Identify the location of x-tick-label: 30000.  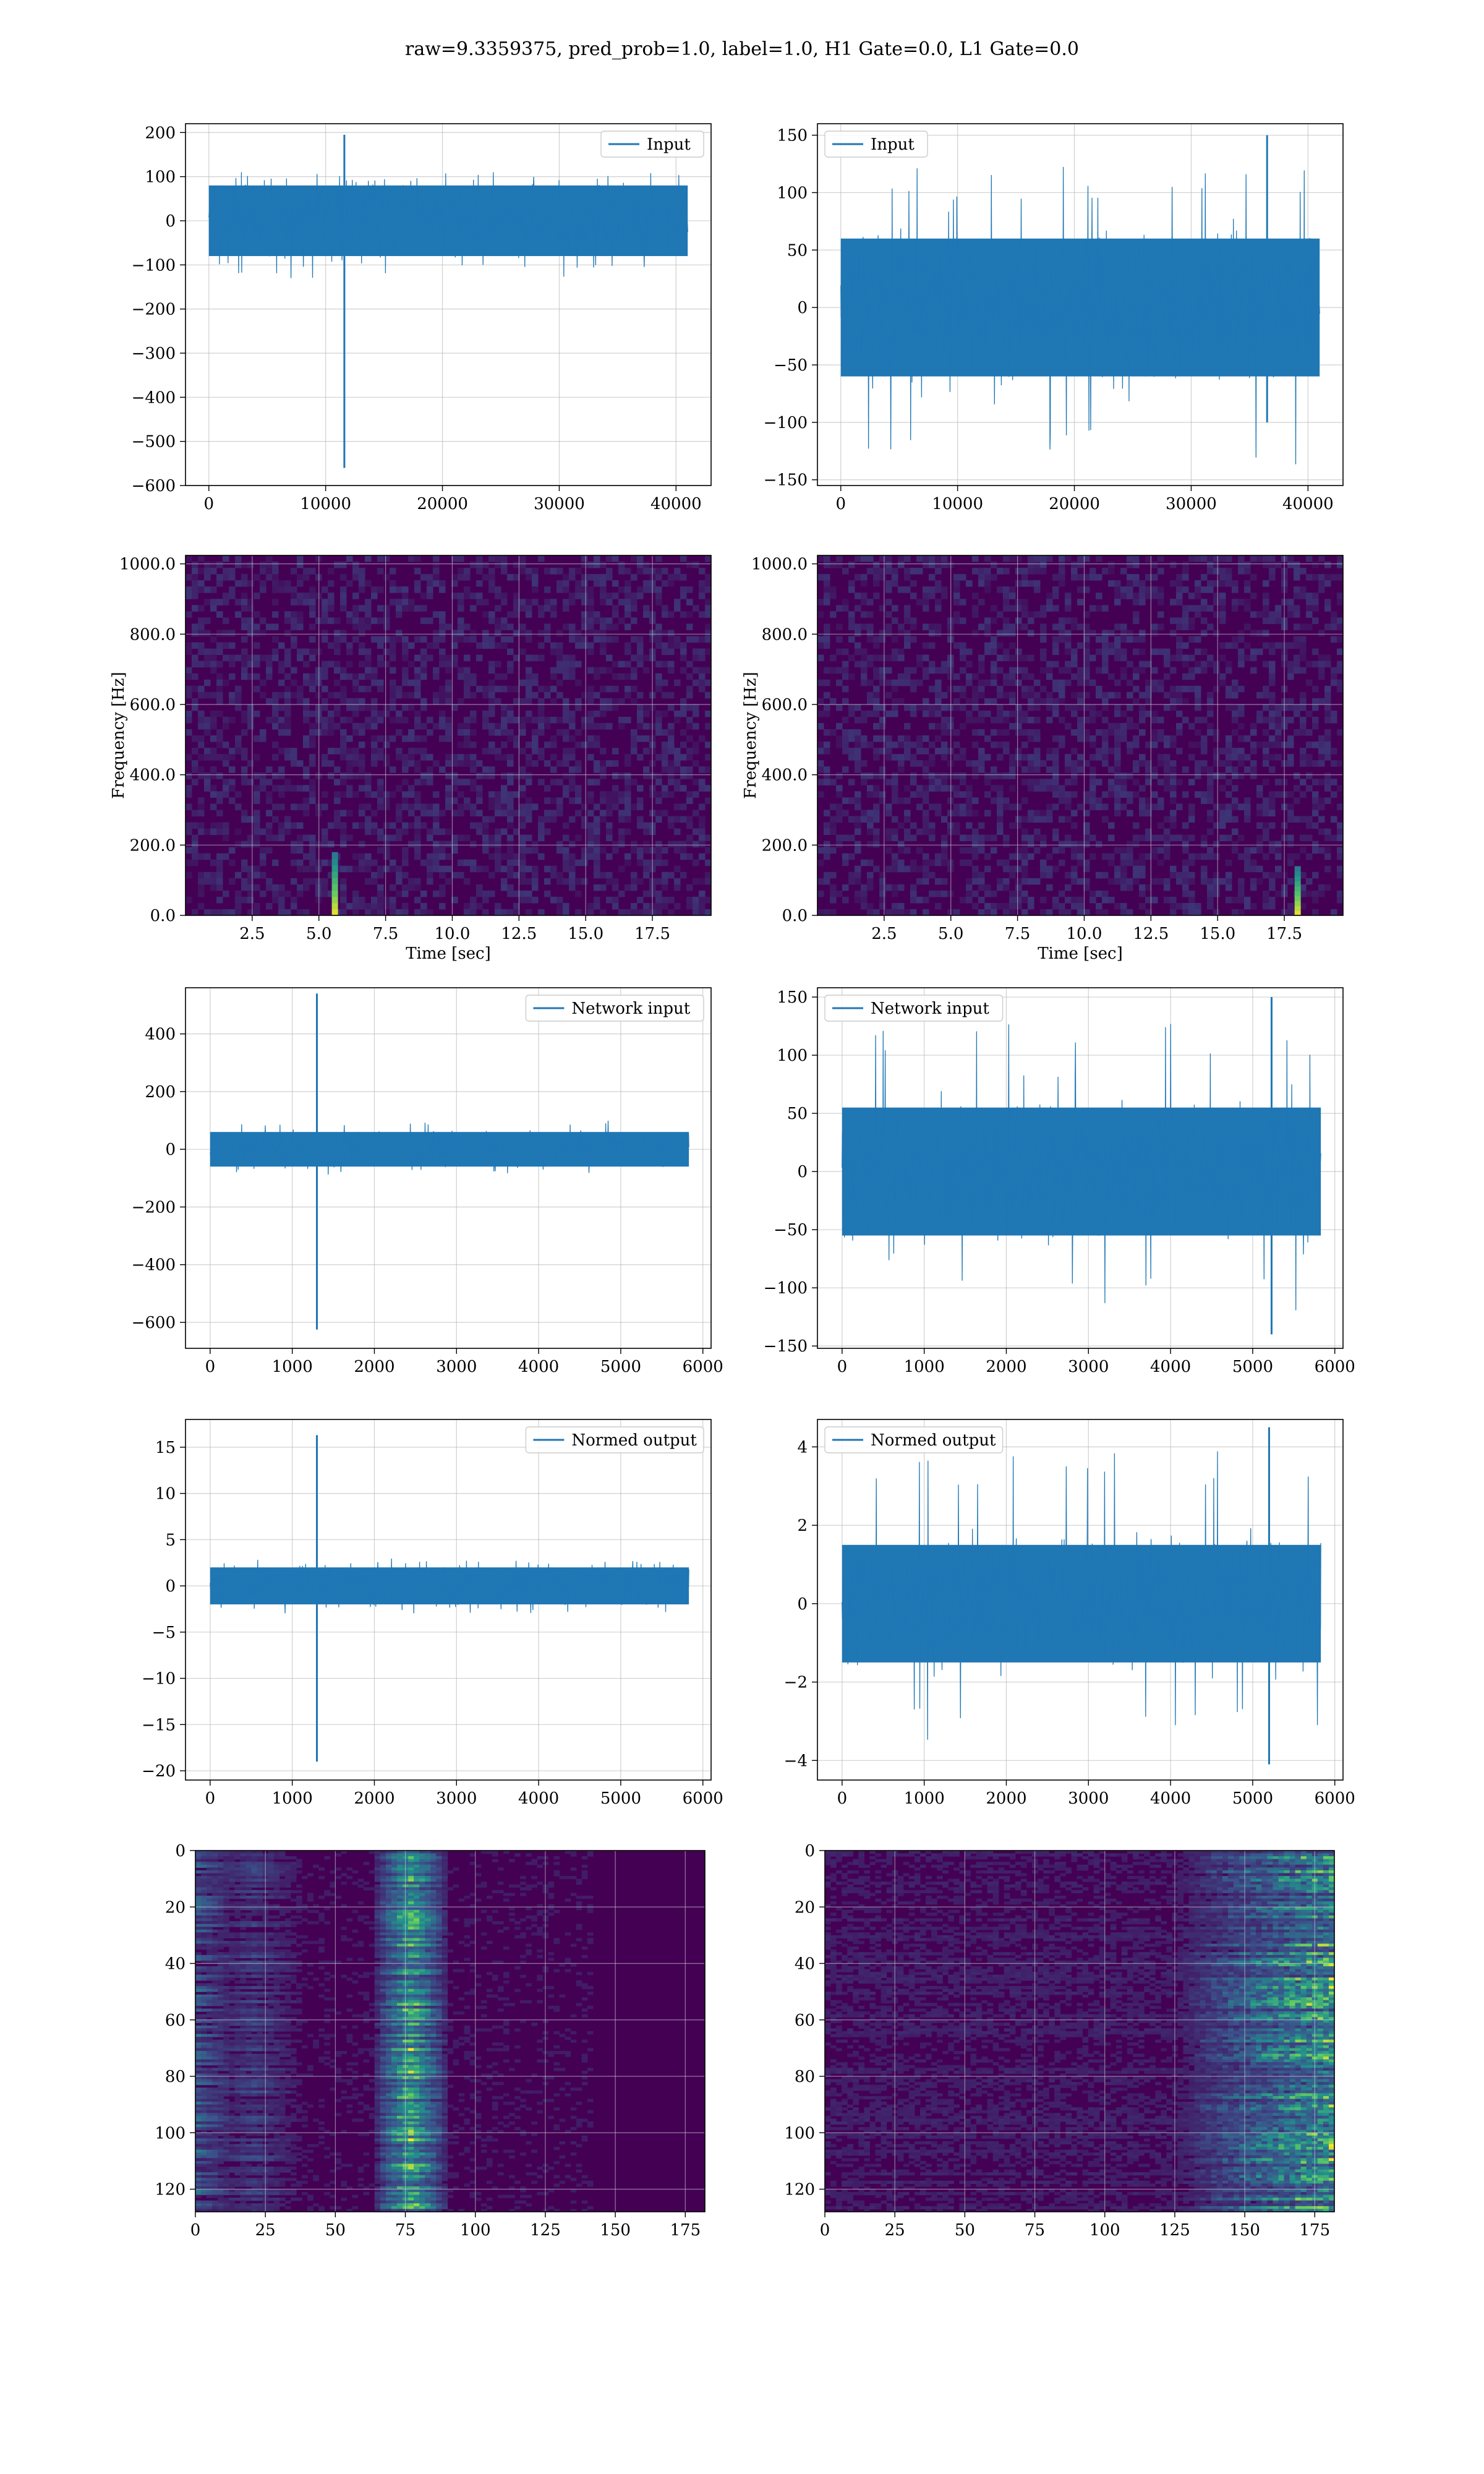
(559, 504).